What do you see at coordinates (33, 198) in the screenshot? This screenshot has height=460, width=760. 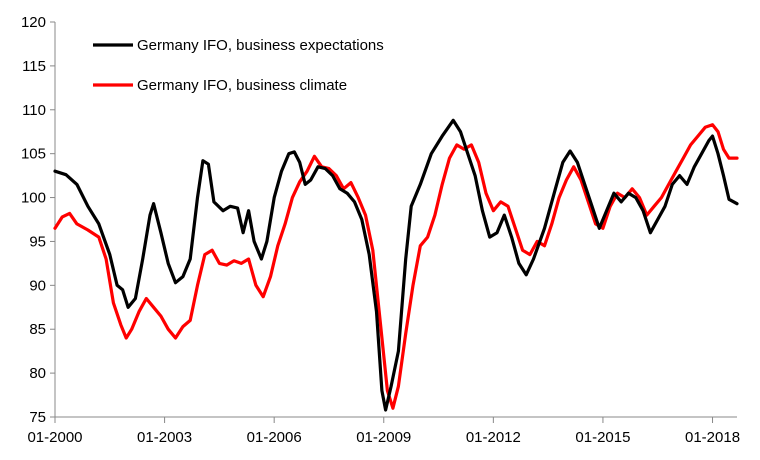 I see `y-tick-label: 100` at bounding box center [33, 198].